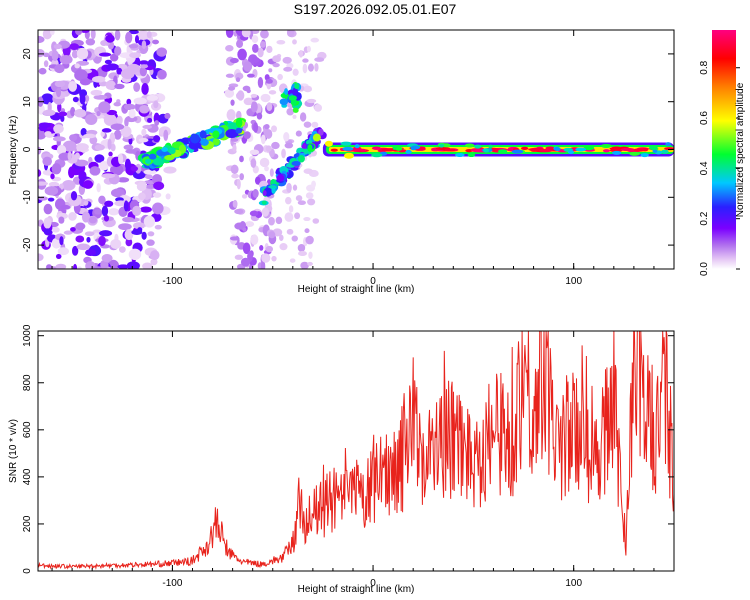 This screenshot has width=750, height=600. I want to click on y-tick-label: 0, so click(27, 571).